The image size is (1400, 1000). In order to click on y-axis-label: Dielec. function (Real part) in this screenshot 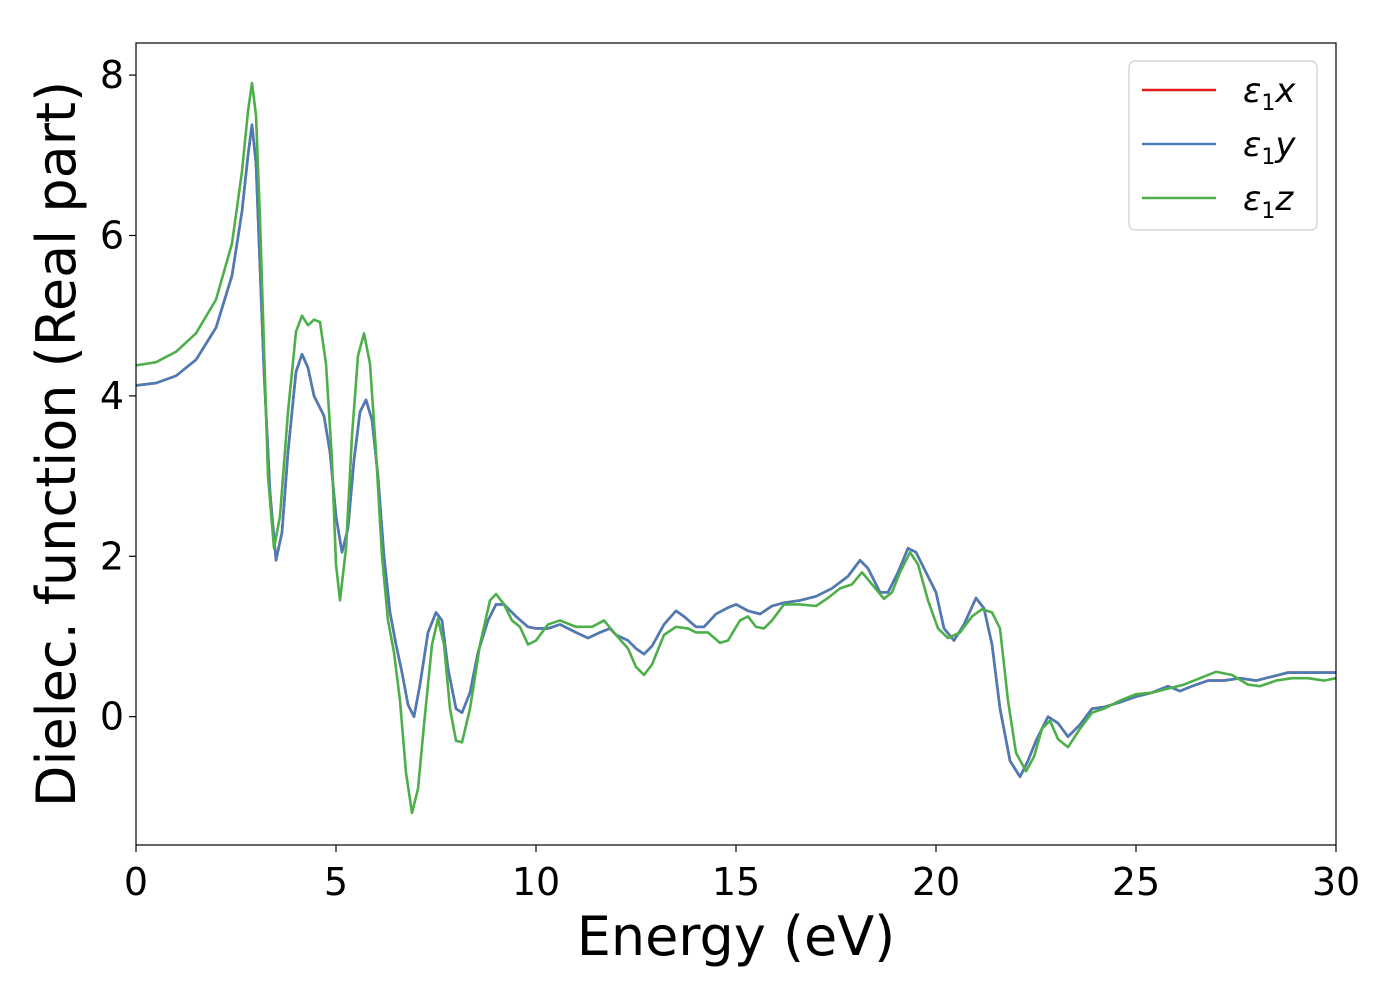, I will do `click(56, 444)`.